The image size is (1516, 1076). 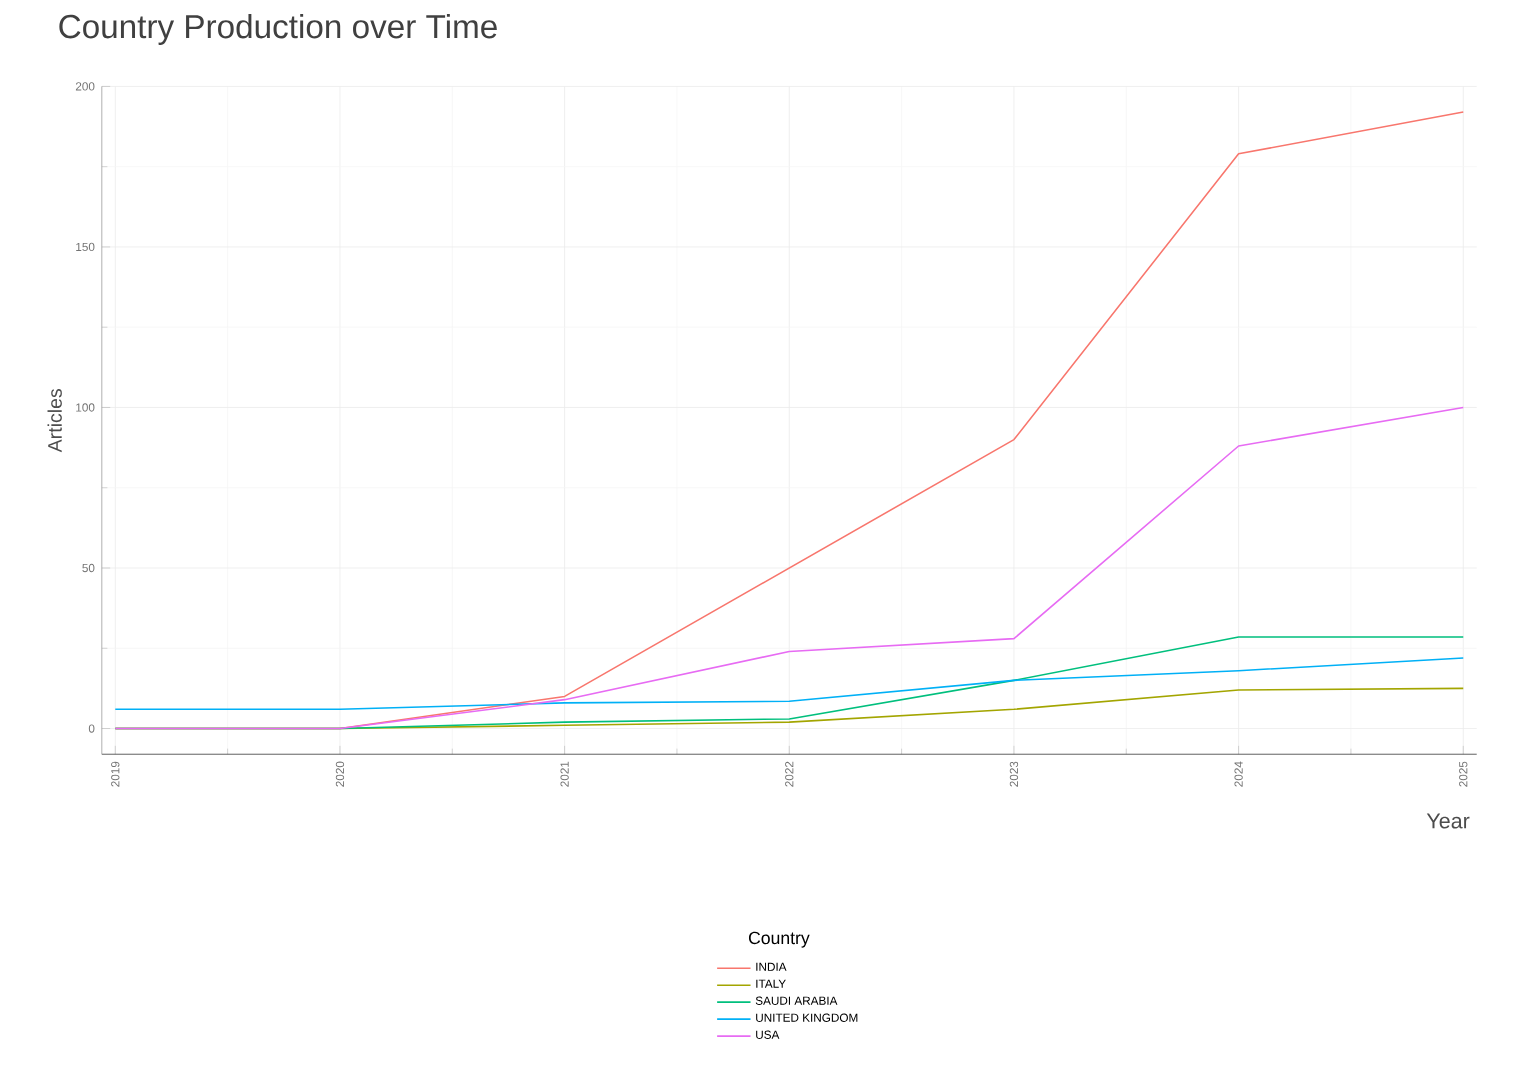 I want to click on legend-title: Country, so click(x=779, y=939).